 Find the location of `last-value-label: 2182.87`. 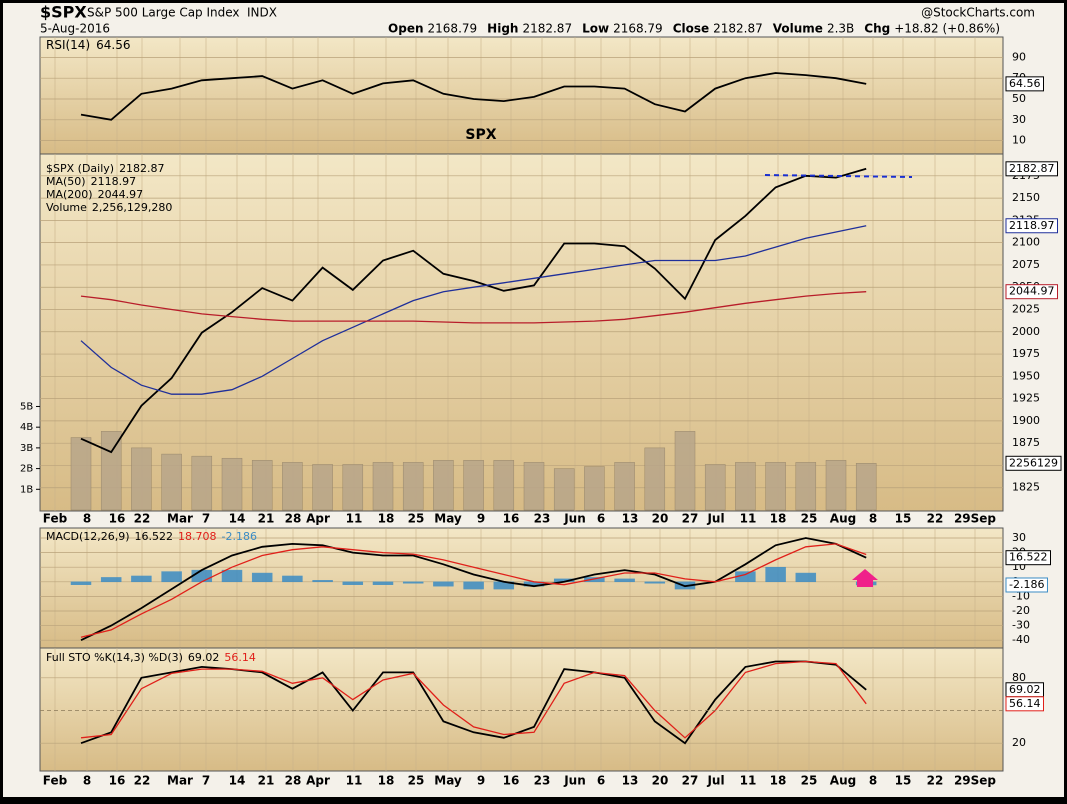

last-value-label: 2182.87 is located at coordinates (1032, 168).